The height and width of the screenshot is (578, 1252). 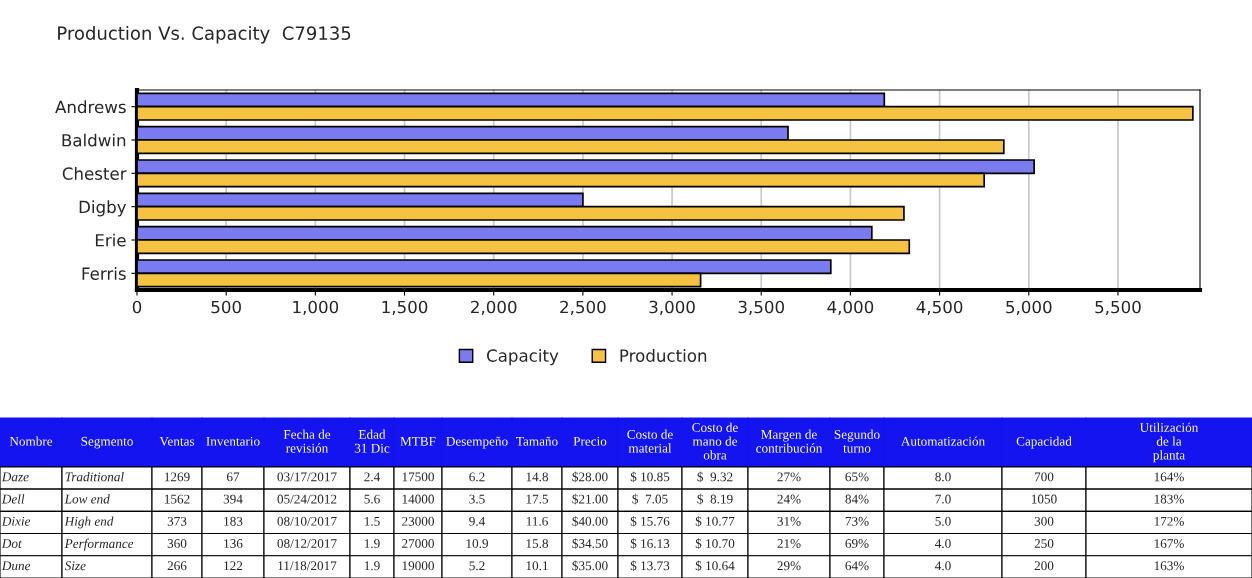 What do you see at coordinates (650, 477) in the screenshot?
I see `text: $ 10.85` at bounding box center [650, 477].